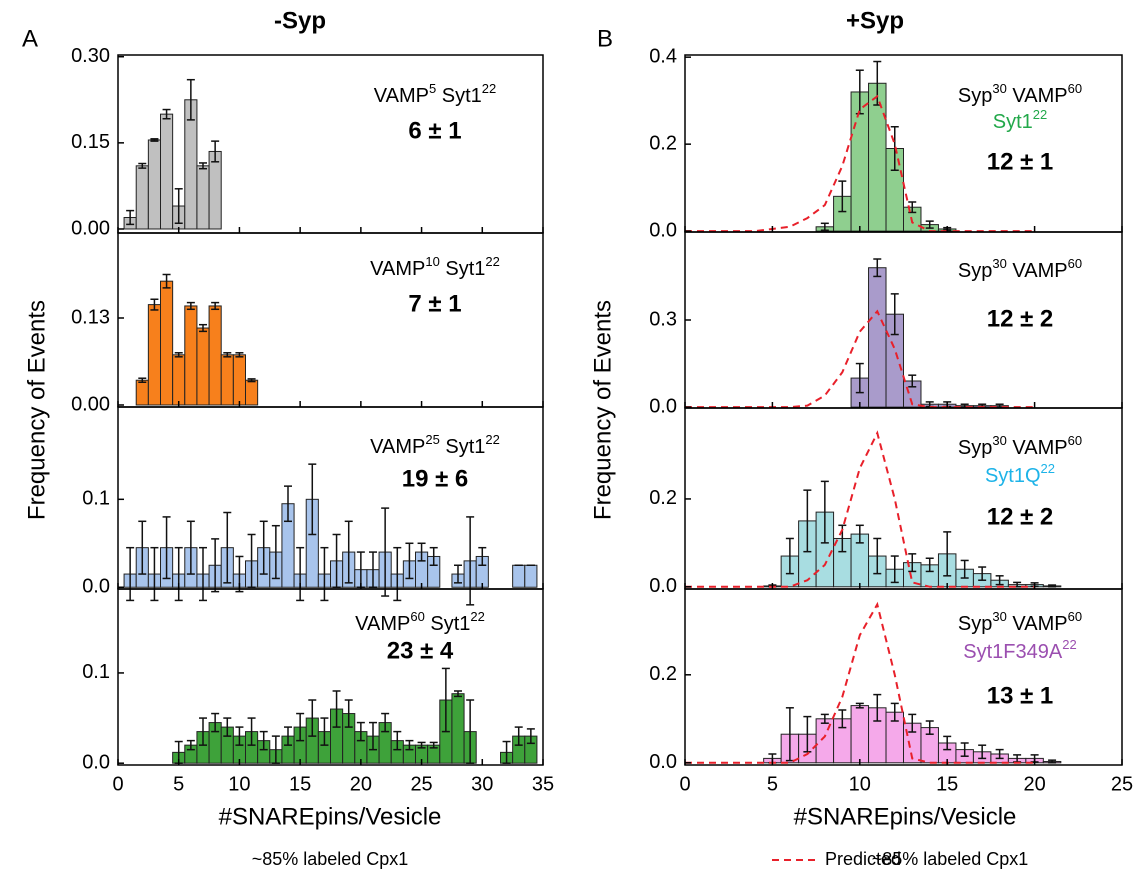 This screenshot has width=1140, height=875. What do you see at coordinates (432, 261) in the screenshot?
I see `annotation-part: 10` at bounding box center [432, 261].